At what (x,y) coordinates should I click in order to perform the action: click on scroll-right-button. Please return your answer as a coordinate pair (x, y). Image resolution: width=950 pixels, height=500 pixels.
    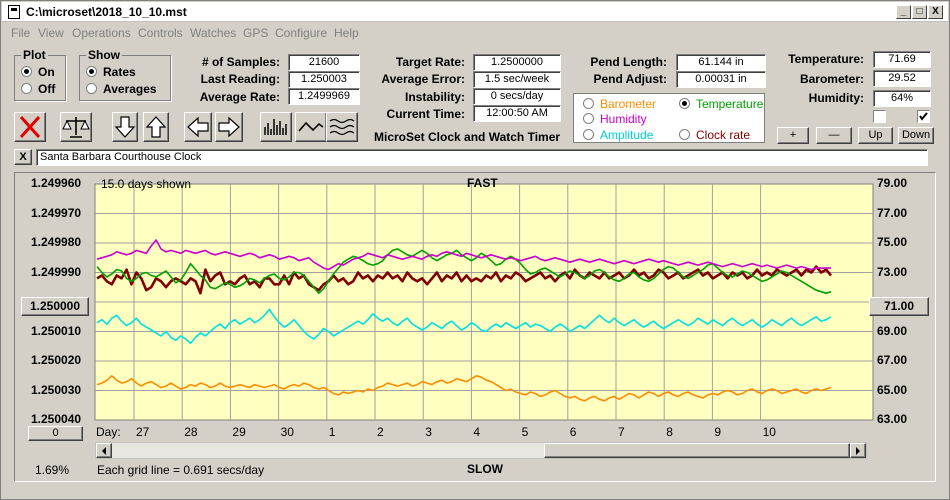
    Looking at the image, I should click on (858, 450).